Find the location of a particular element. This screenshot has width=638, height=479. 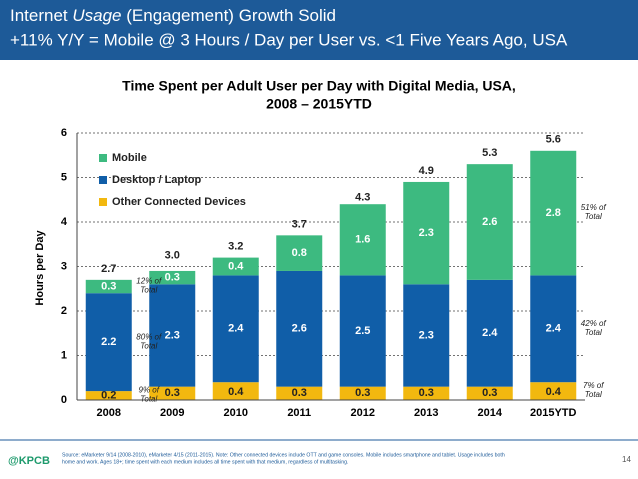

data-label: 2.5 is located at coordinates (362, 331).